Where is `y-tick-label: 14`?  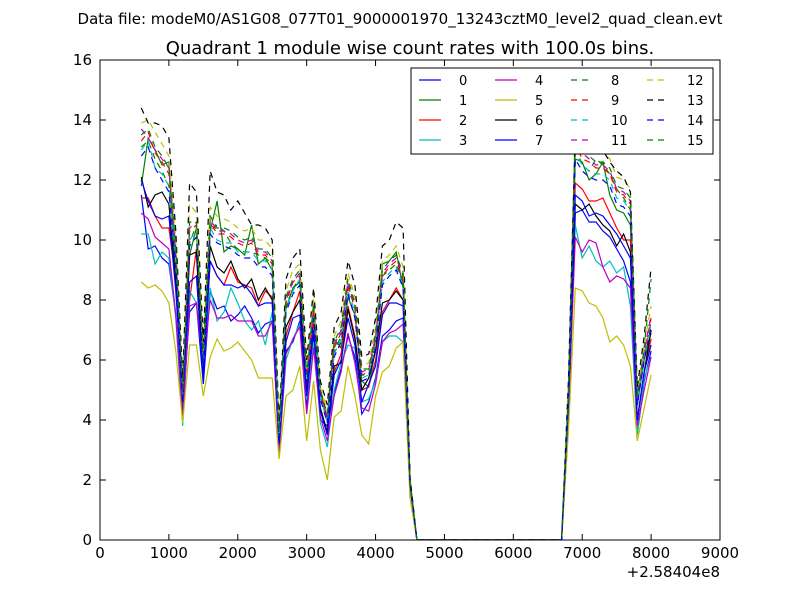
y-tick-label: 14 is located at coordinates (82, 120).